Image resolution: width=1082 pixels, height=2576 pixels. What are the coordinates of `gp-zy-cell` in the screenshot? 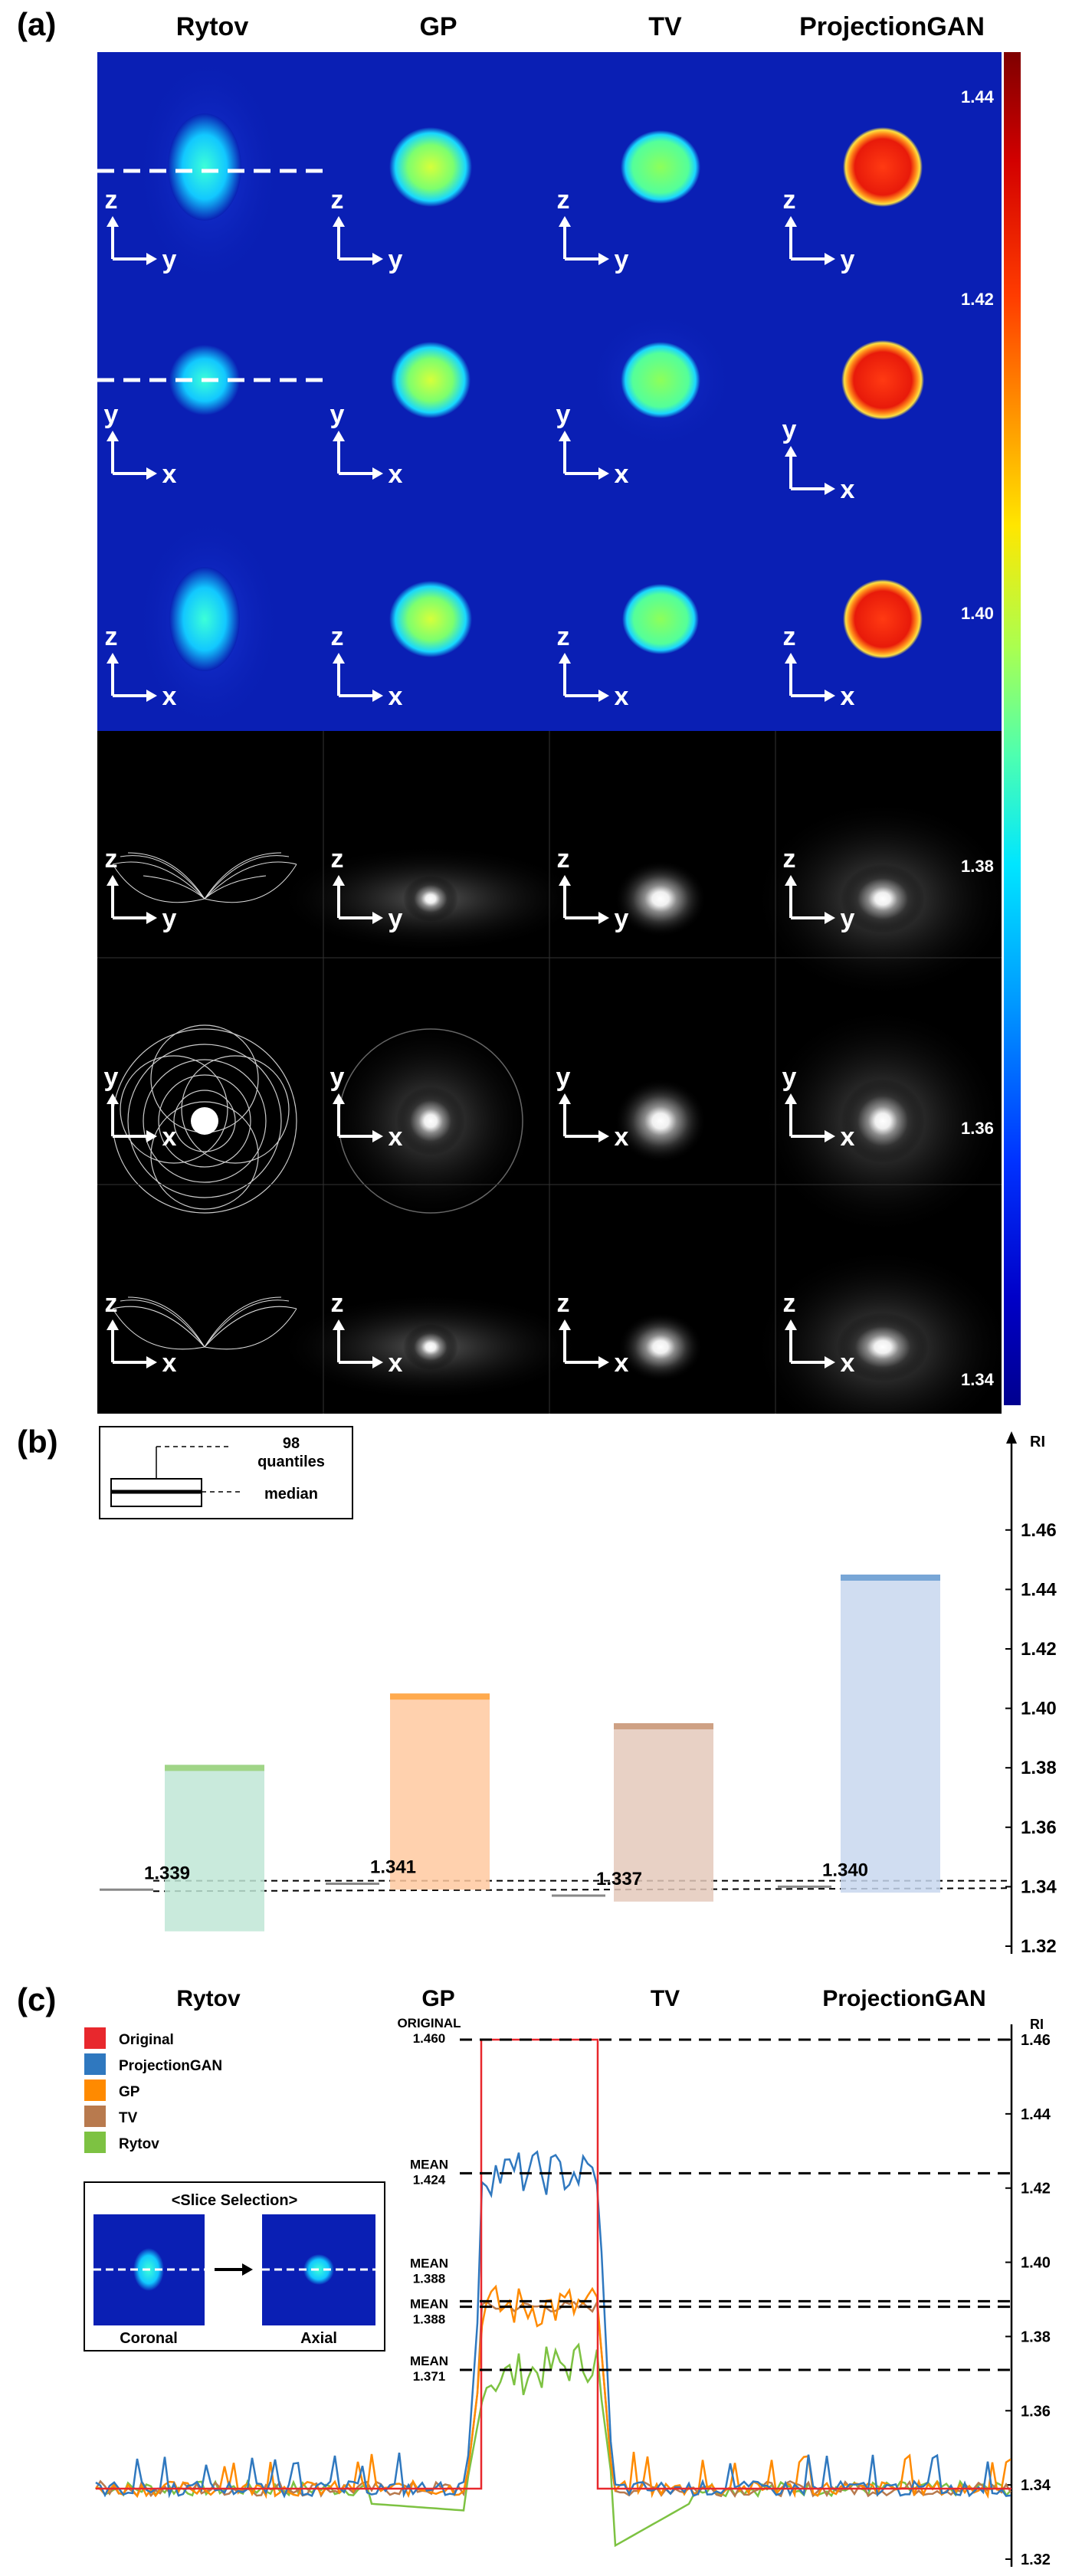 It's located at (431, 167).